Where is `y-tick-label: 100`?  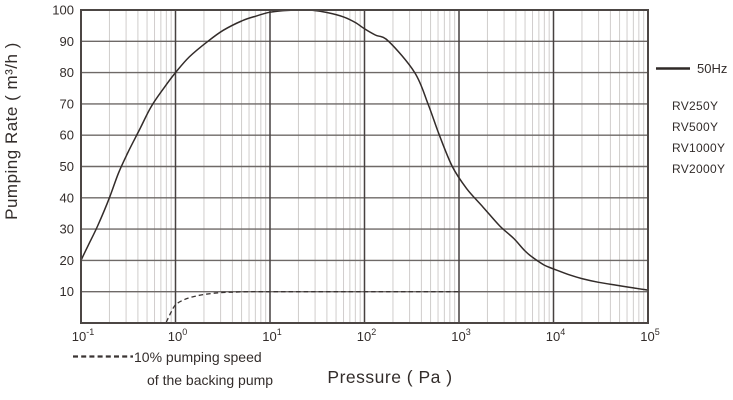
y-tick-label: 100 is located at coordinates (63, 10).